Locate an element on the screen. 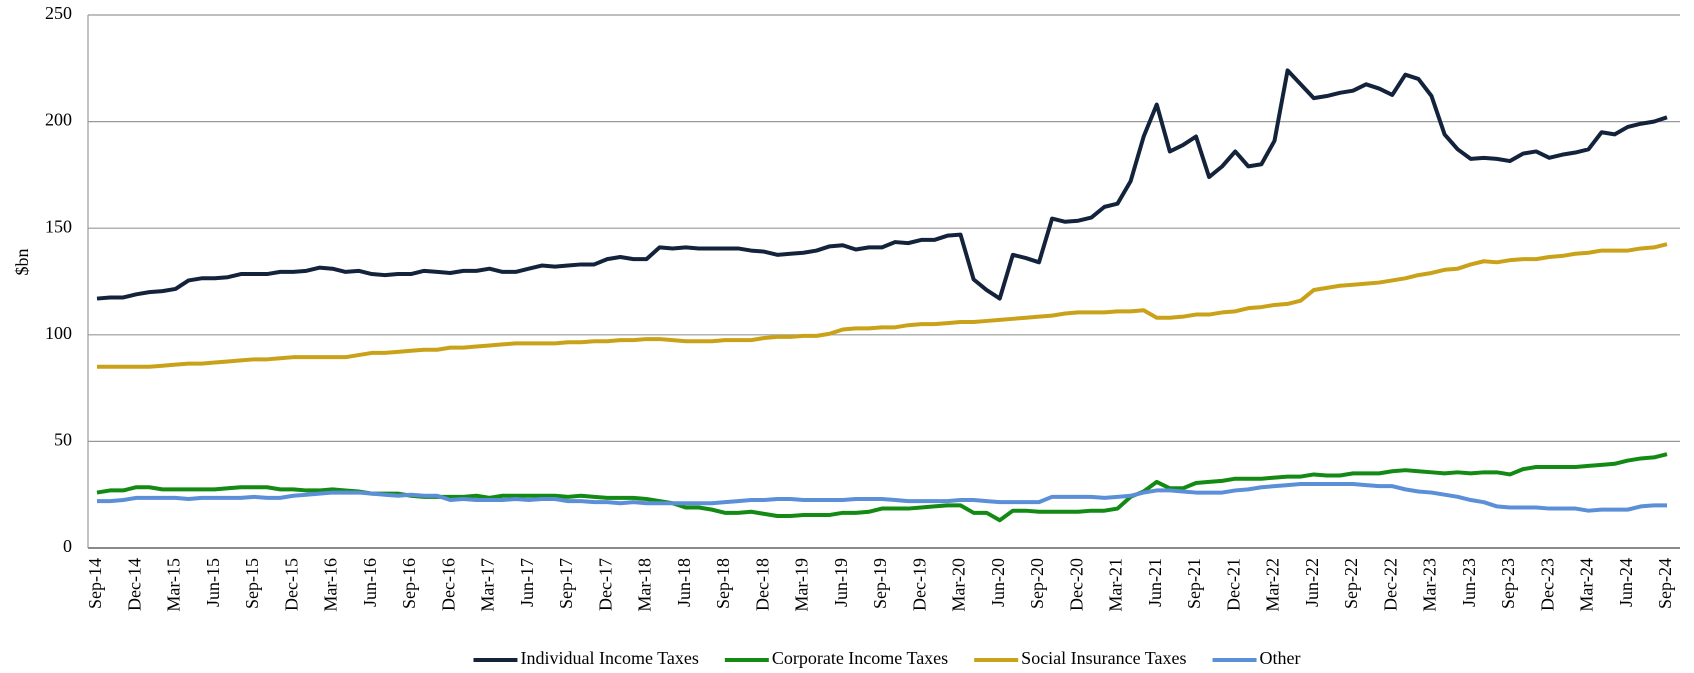 This screenshot has height=673, width=1694. x-tick-label: Dec-18 is located at coordinates (762, 584).